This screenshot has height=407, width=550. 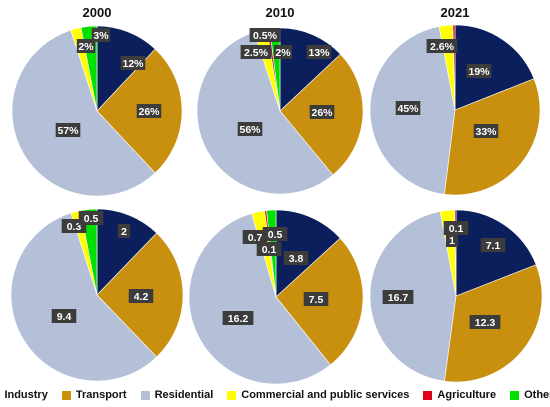 What do you see at coordinates (428, 395) in the screenshot?
I see `legend-swatch-agriculture` at bounding box center [428, 395].